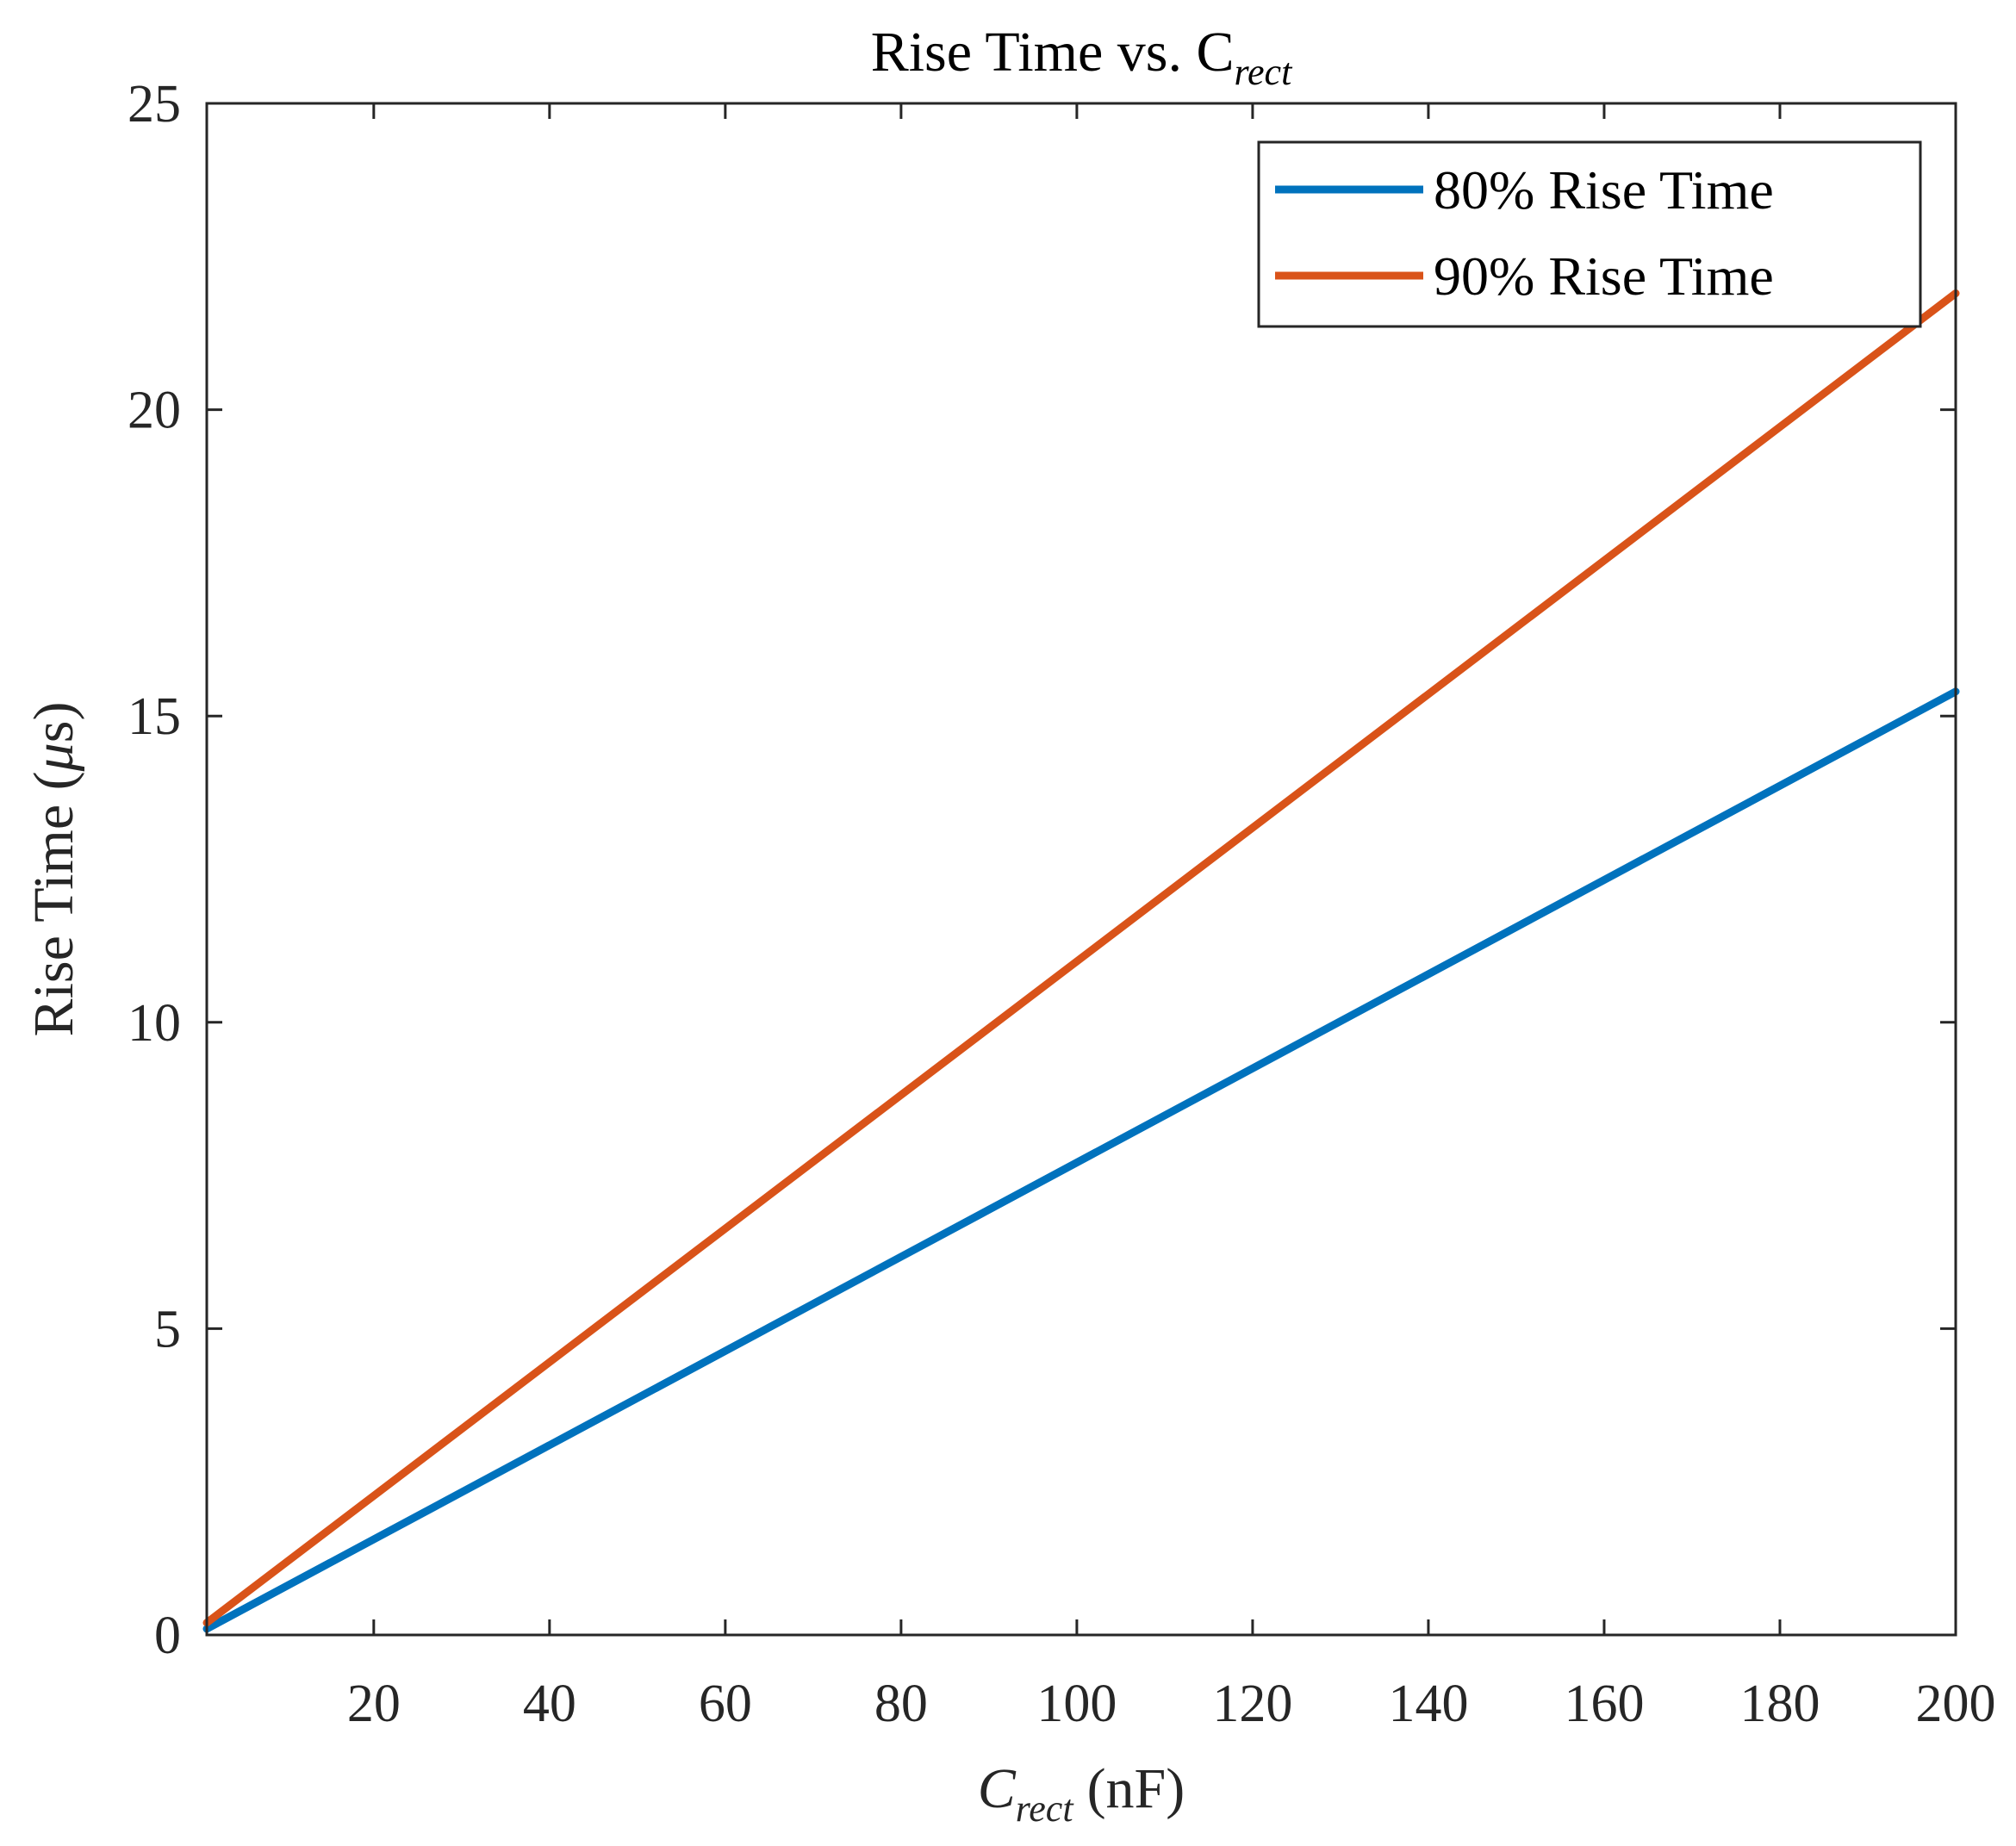 This screenshot has height=1846, width=2016. What do you see at coordinates (54, 869) in the screenshot?
I see `y-axis-label: Rise Time (μs)` at bounding box center [54, 869].